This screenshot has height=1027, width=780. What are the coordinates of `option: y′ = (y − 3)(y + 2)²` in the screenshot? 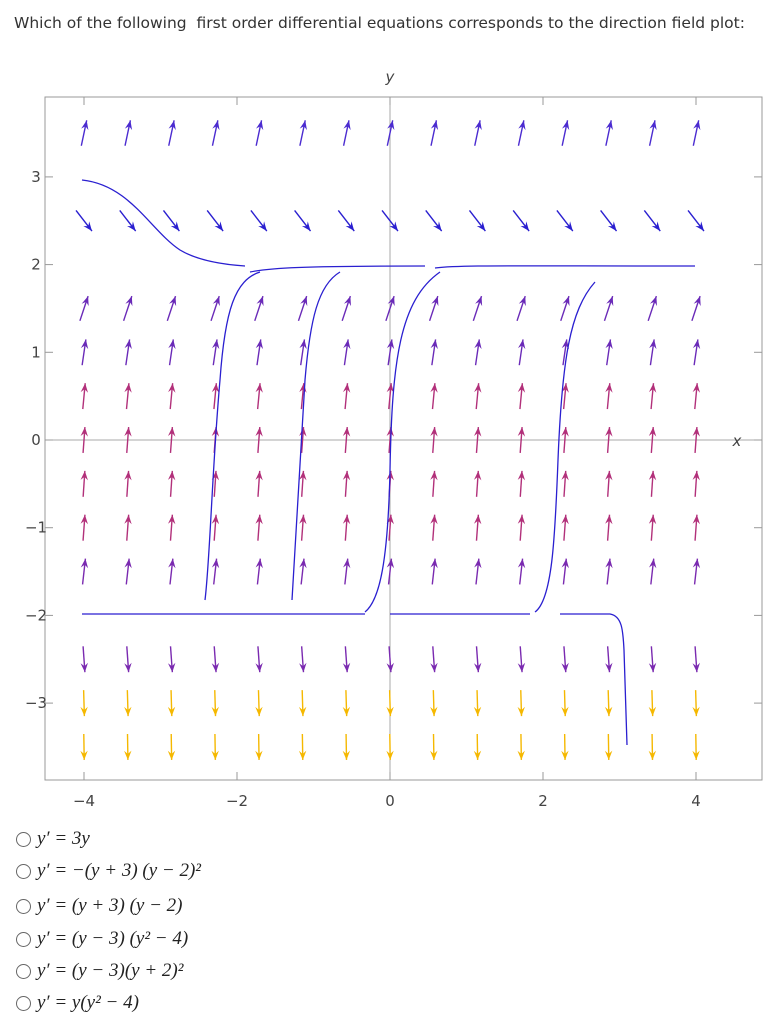 It's located at (99, 971).